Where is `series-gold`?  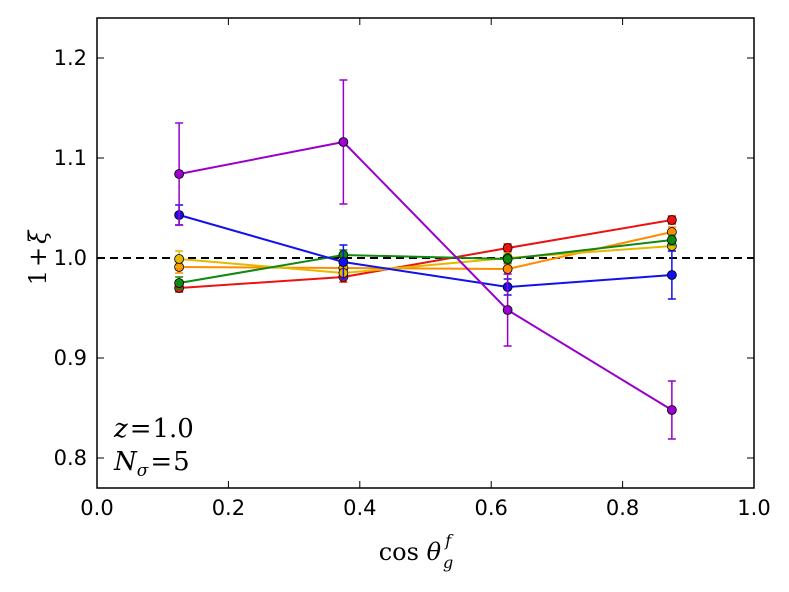 series-gold is located at coordinates (425, 260).